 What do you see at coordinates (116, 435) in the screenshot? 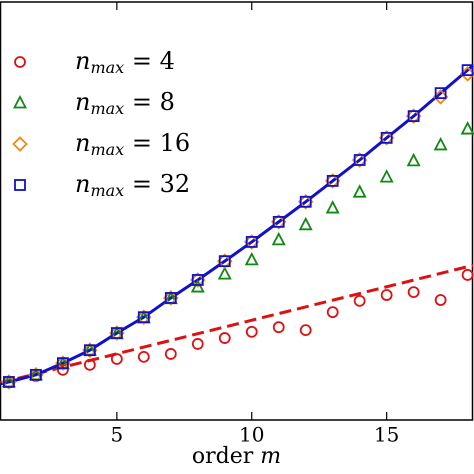
I see `x-tick-label: 5` at bounding box center [116, 435].